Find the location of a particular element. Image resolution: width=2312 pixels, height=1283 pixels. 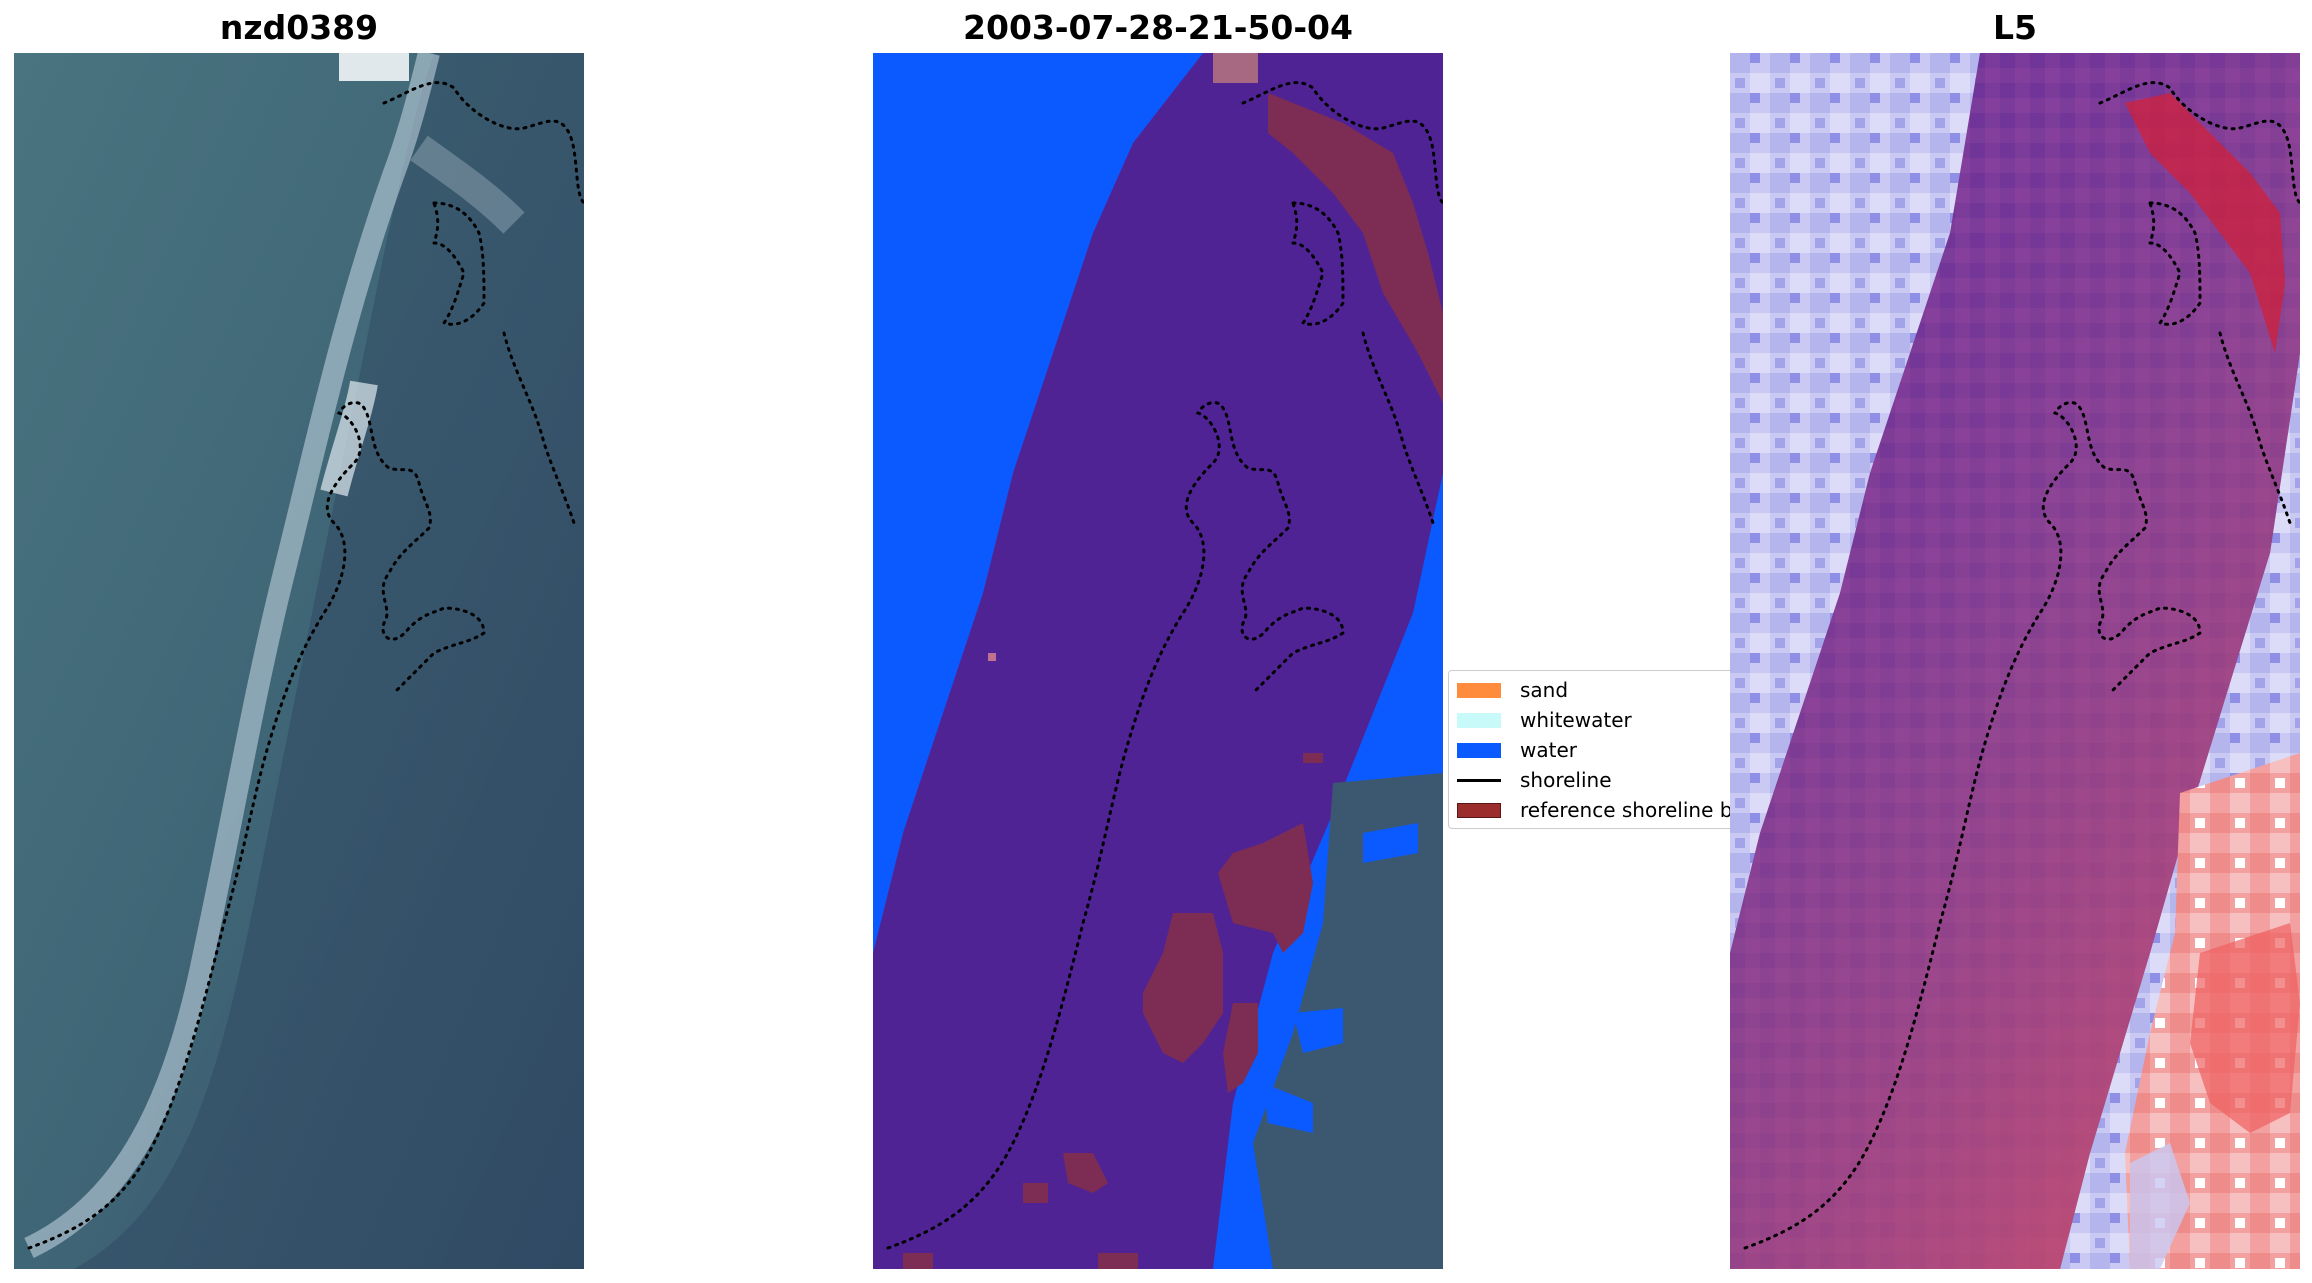

shoreline-line-swatch is located at coordinates (1479, 780).